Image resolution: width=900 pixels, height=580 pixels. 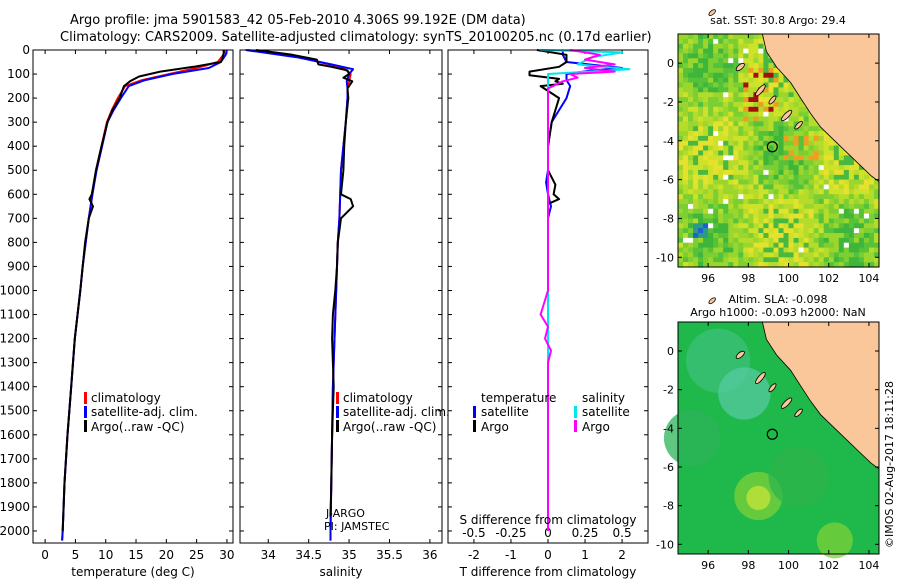 I want to click on x-tick-label: 36, so click(x=429, y=555).